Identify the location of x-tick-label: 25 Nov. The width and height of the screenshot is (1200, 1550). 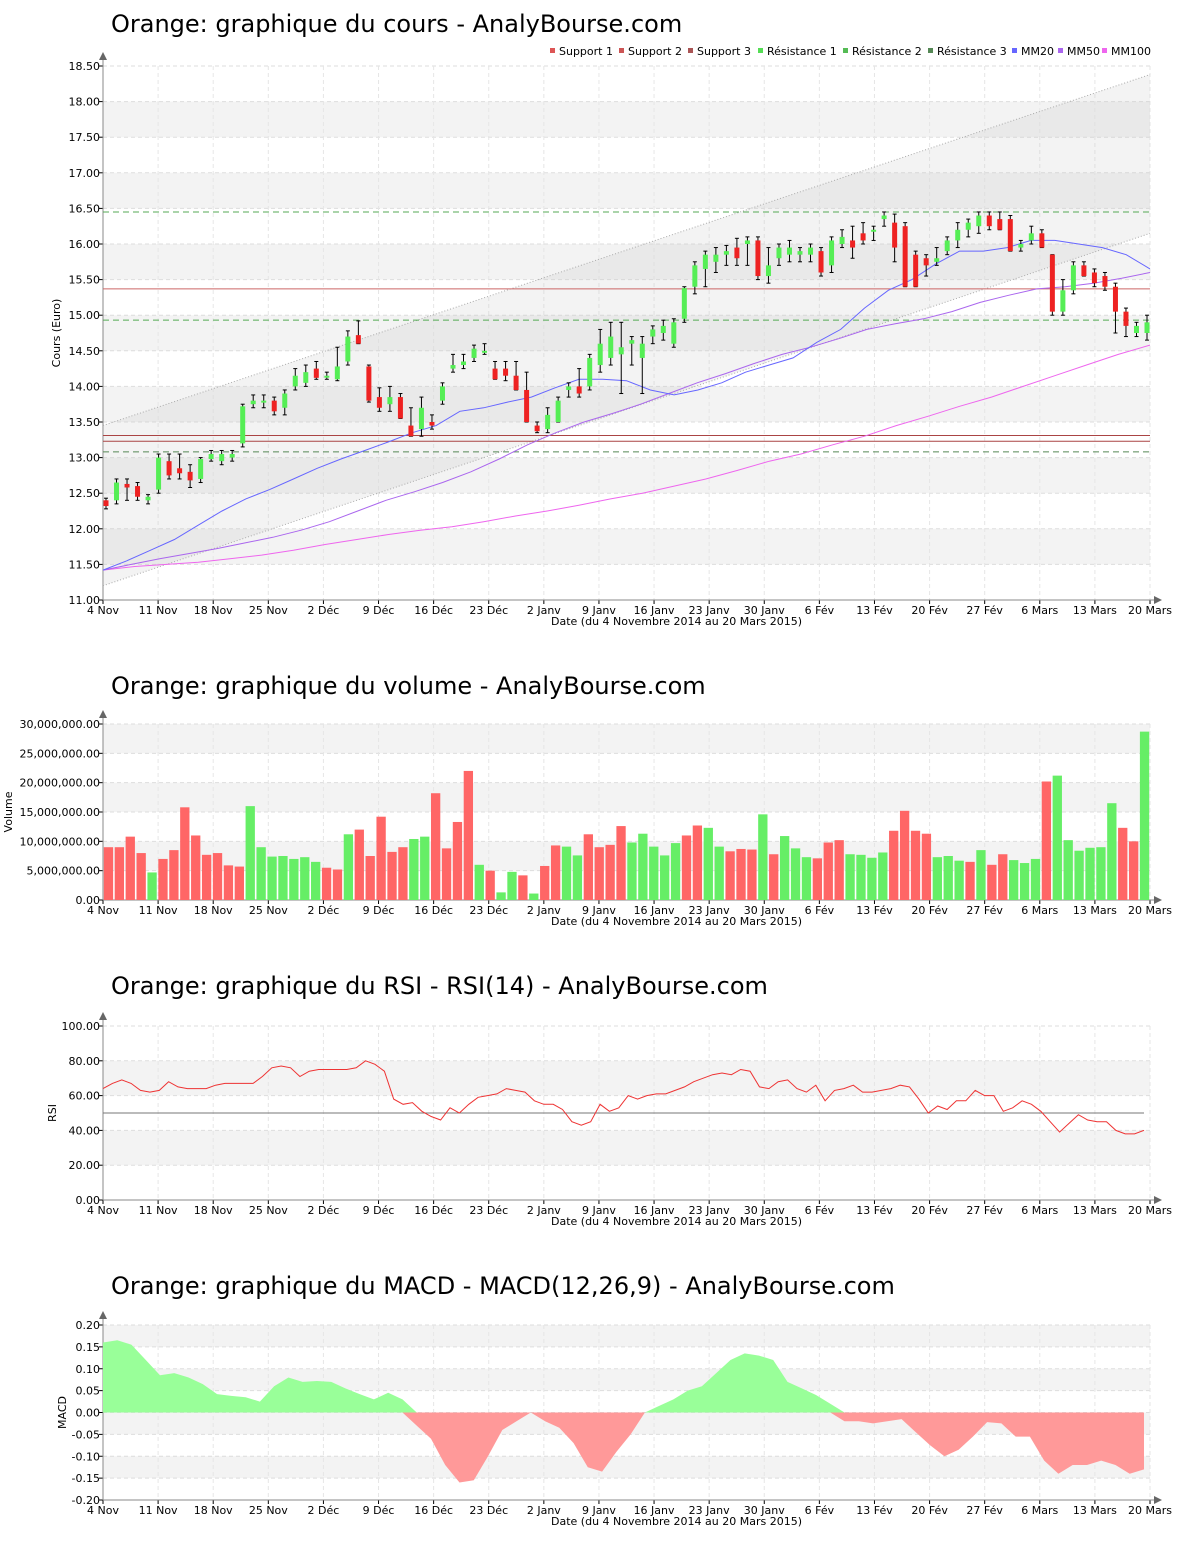
(268, 1210).